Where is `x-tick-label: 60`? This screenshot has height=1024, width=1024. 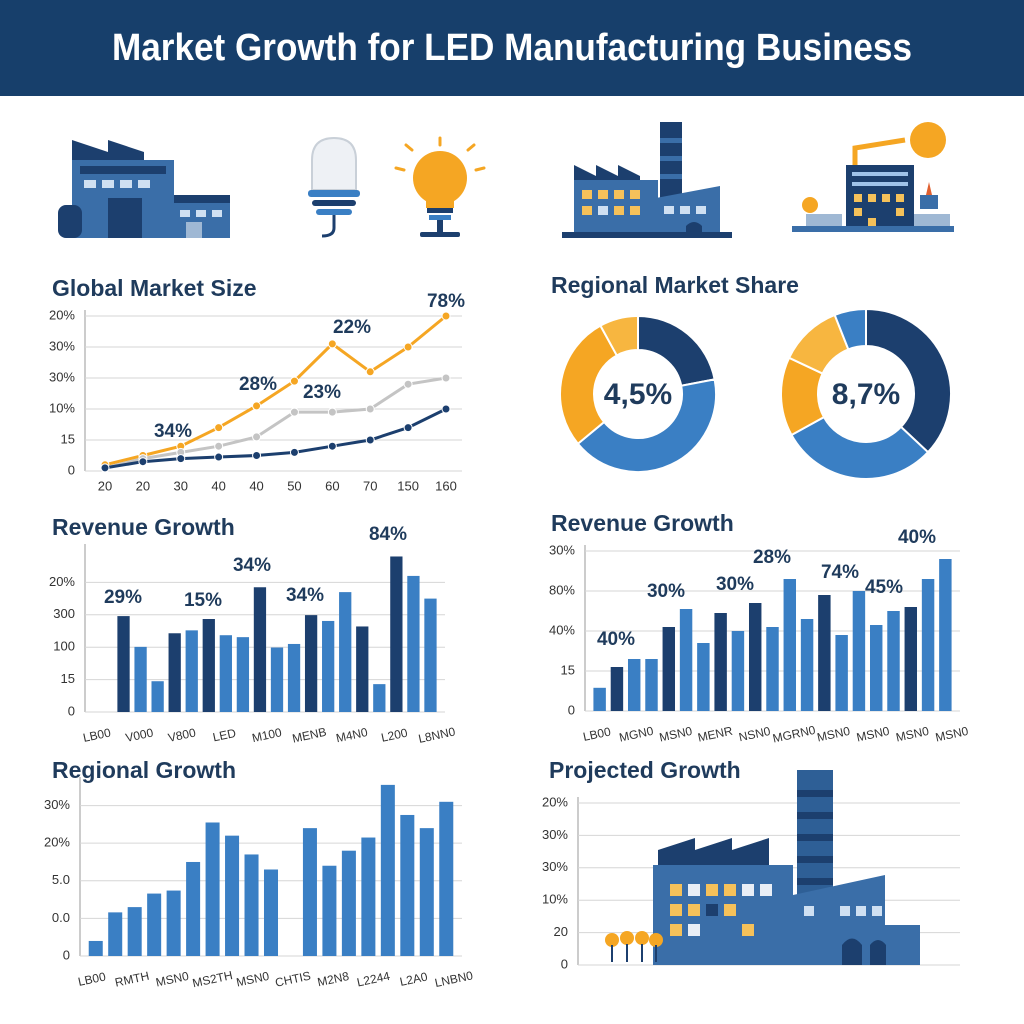
x-tick-label: 60 is located at coordinates (332, 485).